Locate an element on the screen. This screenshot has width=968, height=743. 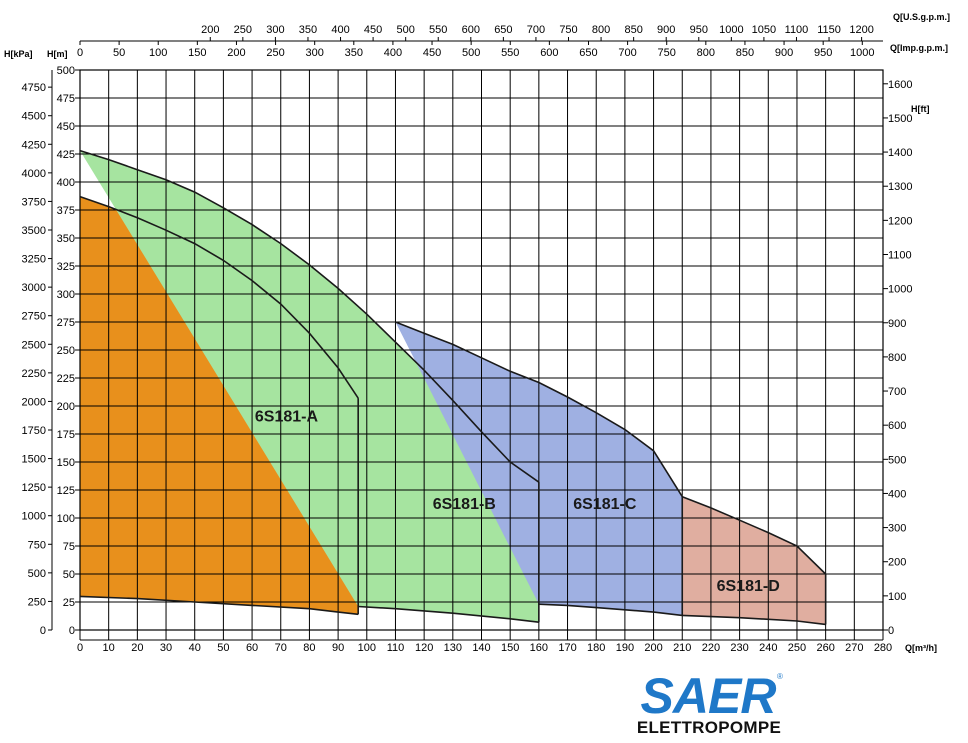
impgpm-tick-label: 800 is located at coordinates (706, 53).